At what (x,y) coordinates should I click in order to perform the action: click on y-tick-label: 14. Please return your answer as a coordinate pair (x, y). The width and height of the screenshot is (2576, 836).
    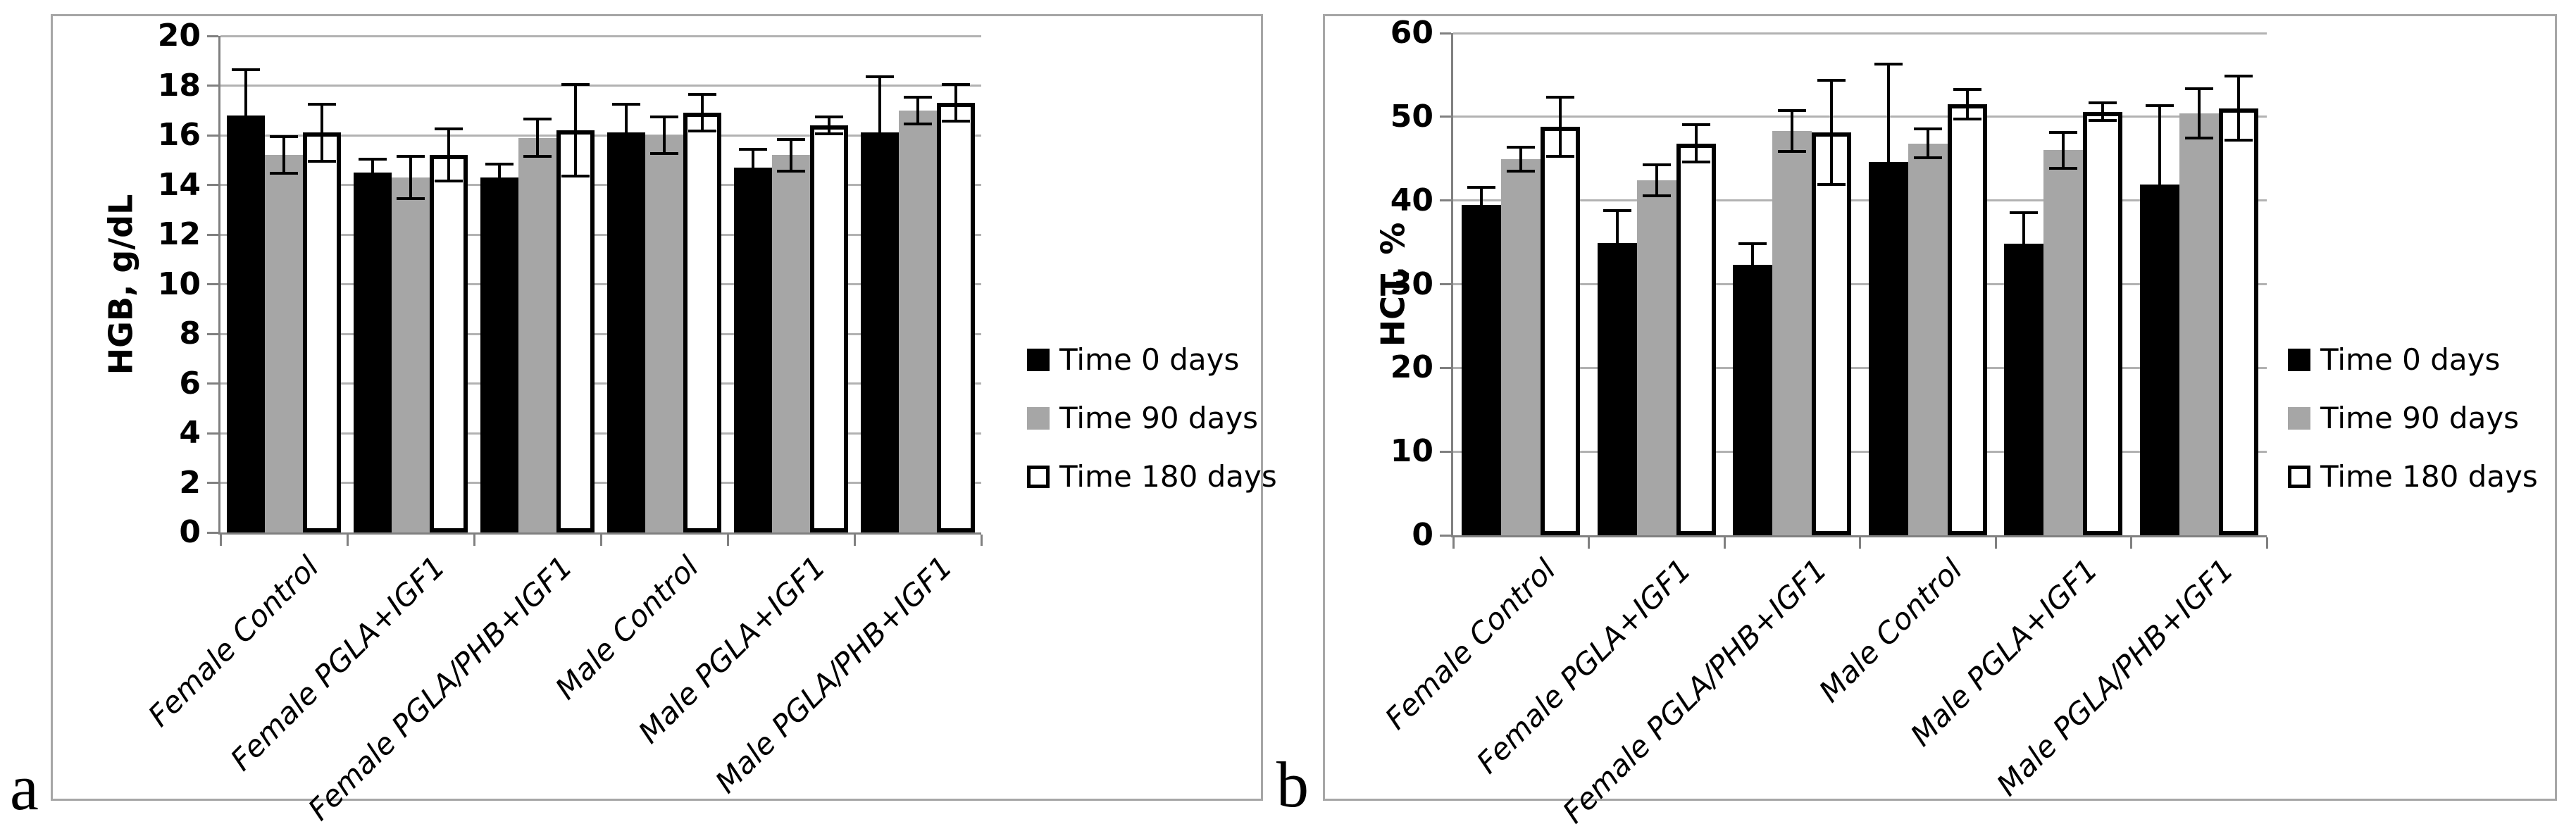
    Looking at the image, I should click on (179, 184).